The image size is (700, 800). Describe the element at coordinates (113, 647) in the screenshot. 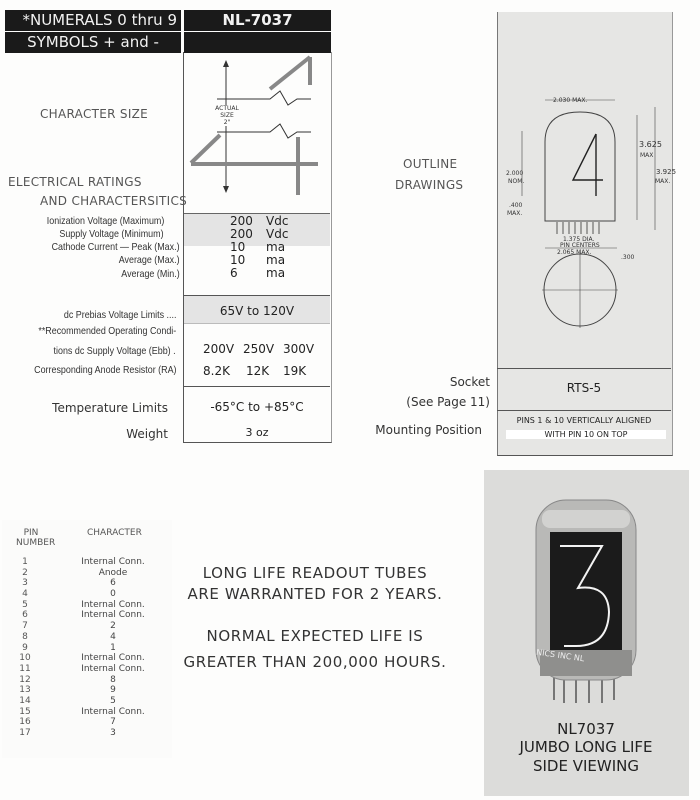

I see `pin-character: 1` at that location.